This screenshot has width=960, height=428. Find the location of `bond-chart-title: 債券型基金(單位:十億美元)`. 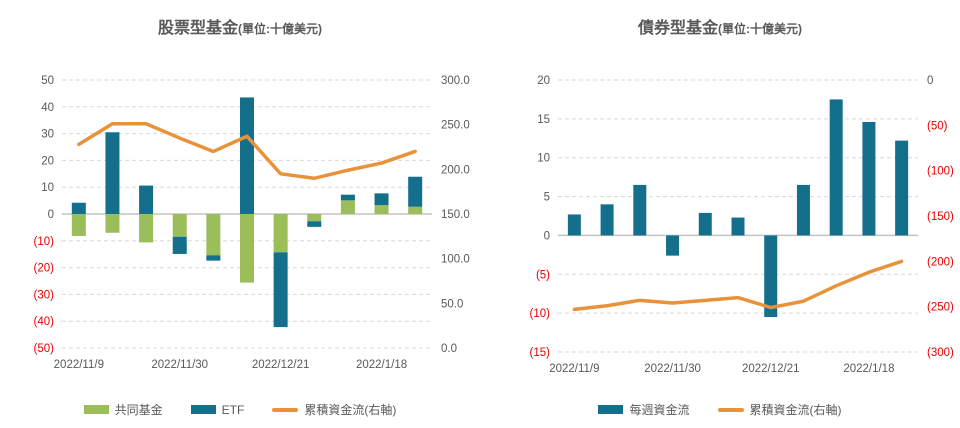

bond-chart-title: 債券型基金(單位:十億美元) is located at coordinates (720, 26).